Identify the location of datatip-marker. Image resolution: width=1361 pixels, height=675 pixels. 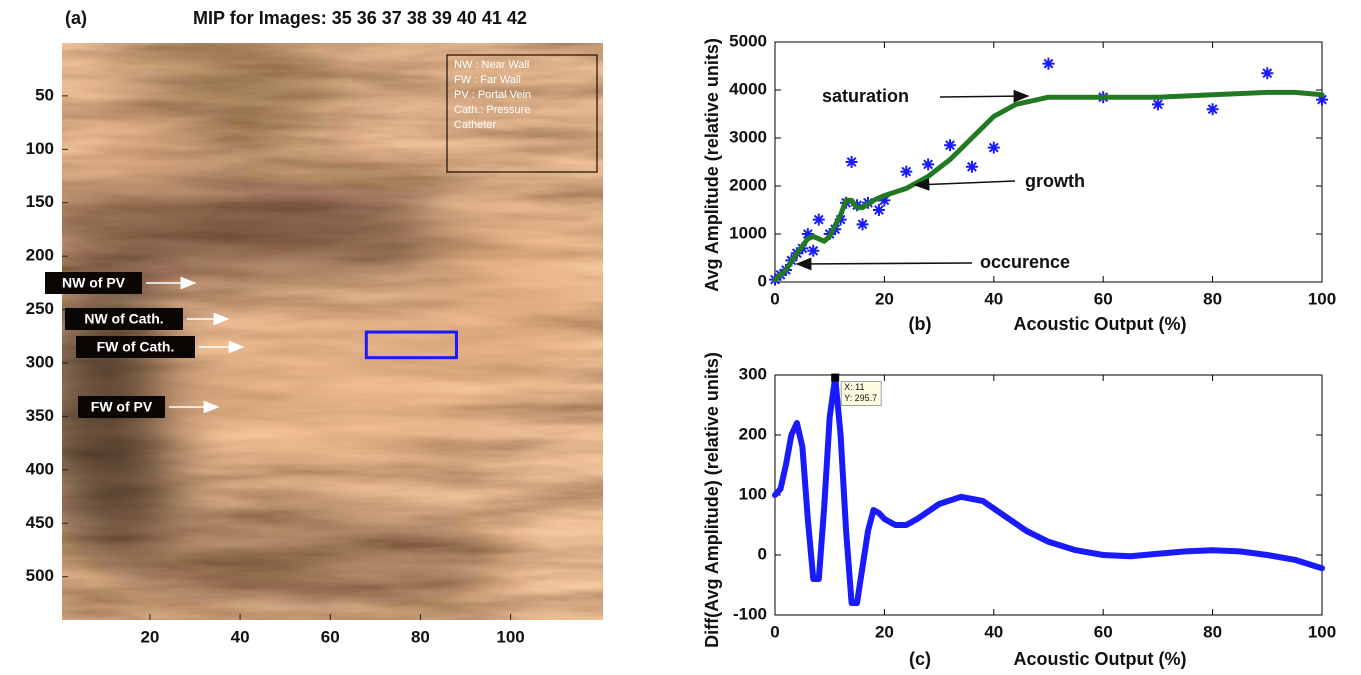
(835, 377).